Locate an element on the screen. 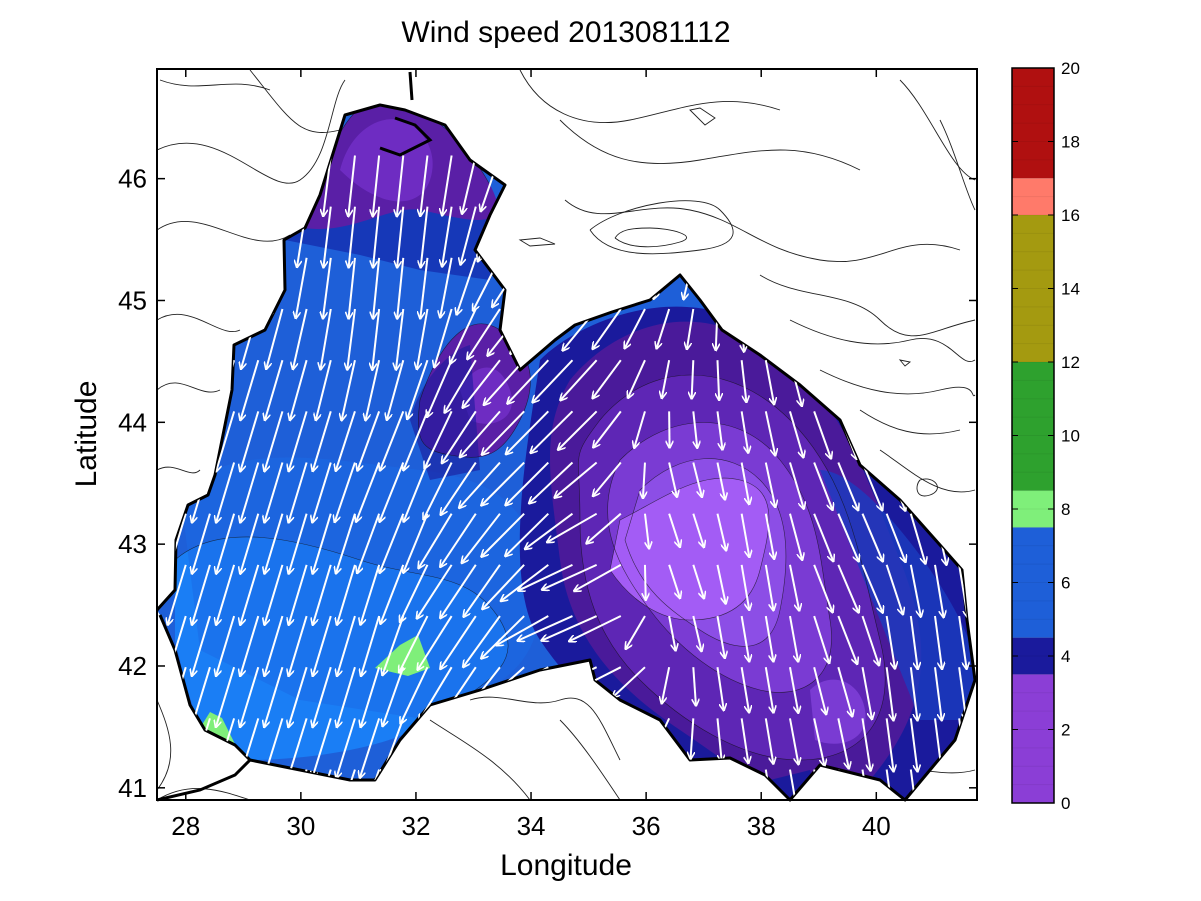 This screenshot has width=1201, height=901. x-axis-label: Longitude is located at coordinates (566, 865).